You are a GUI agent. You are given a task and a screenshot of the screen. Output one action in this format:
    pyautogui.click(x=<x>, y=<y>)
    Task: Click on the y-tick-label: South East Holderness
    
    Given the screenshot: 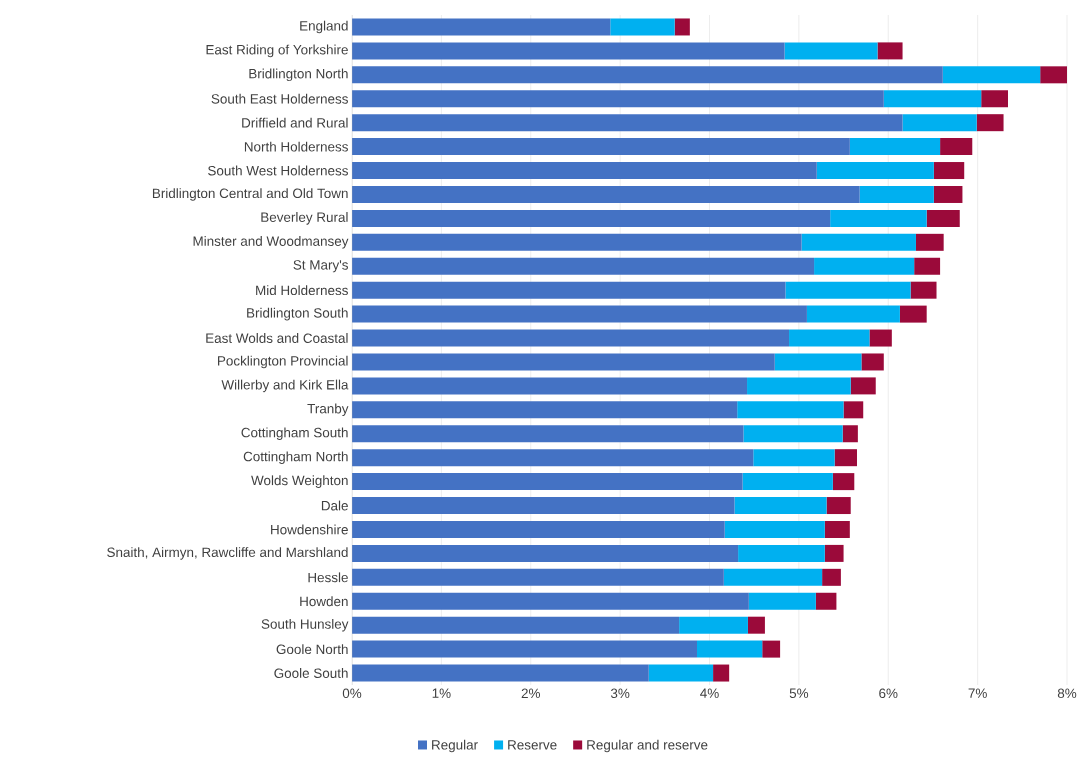 What is the action you would take?
    pyautogui.click(x=279, y=98)
    